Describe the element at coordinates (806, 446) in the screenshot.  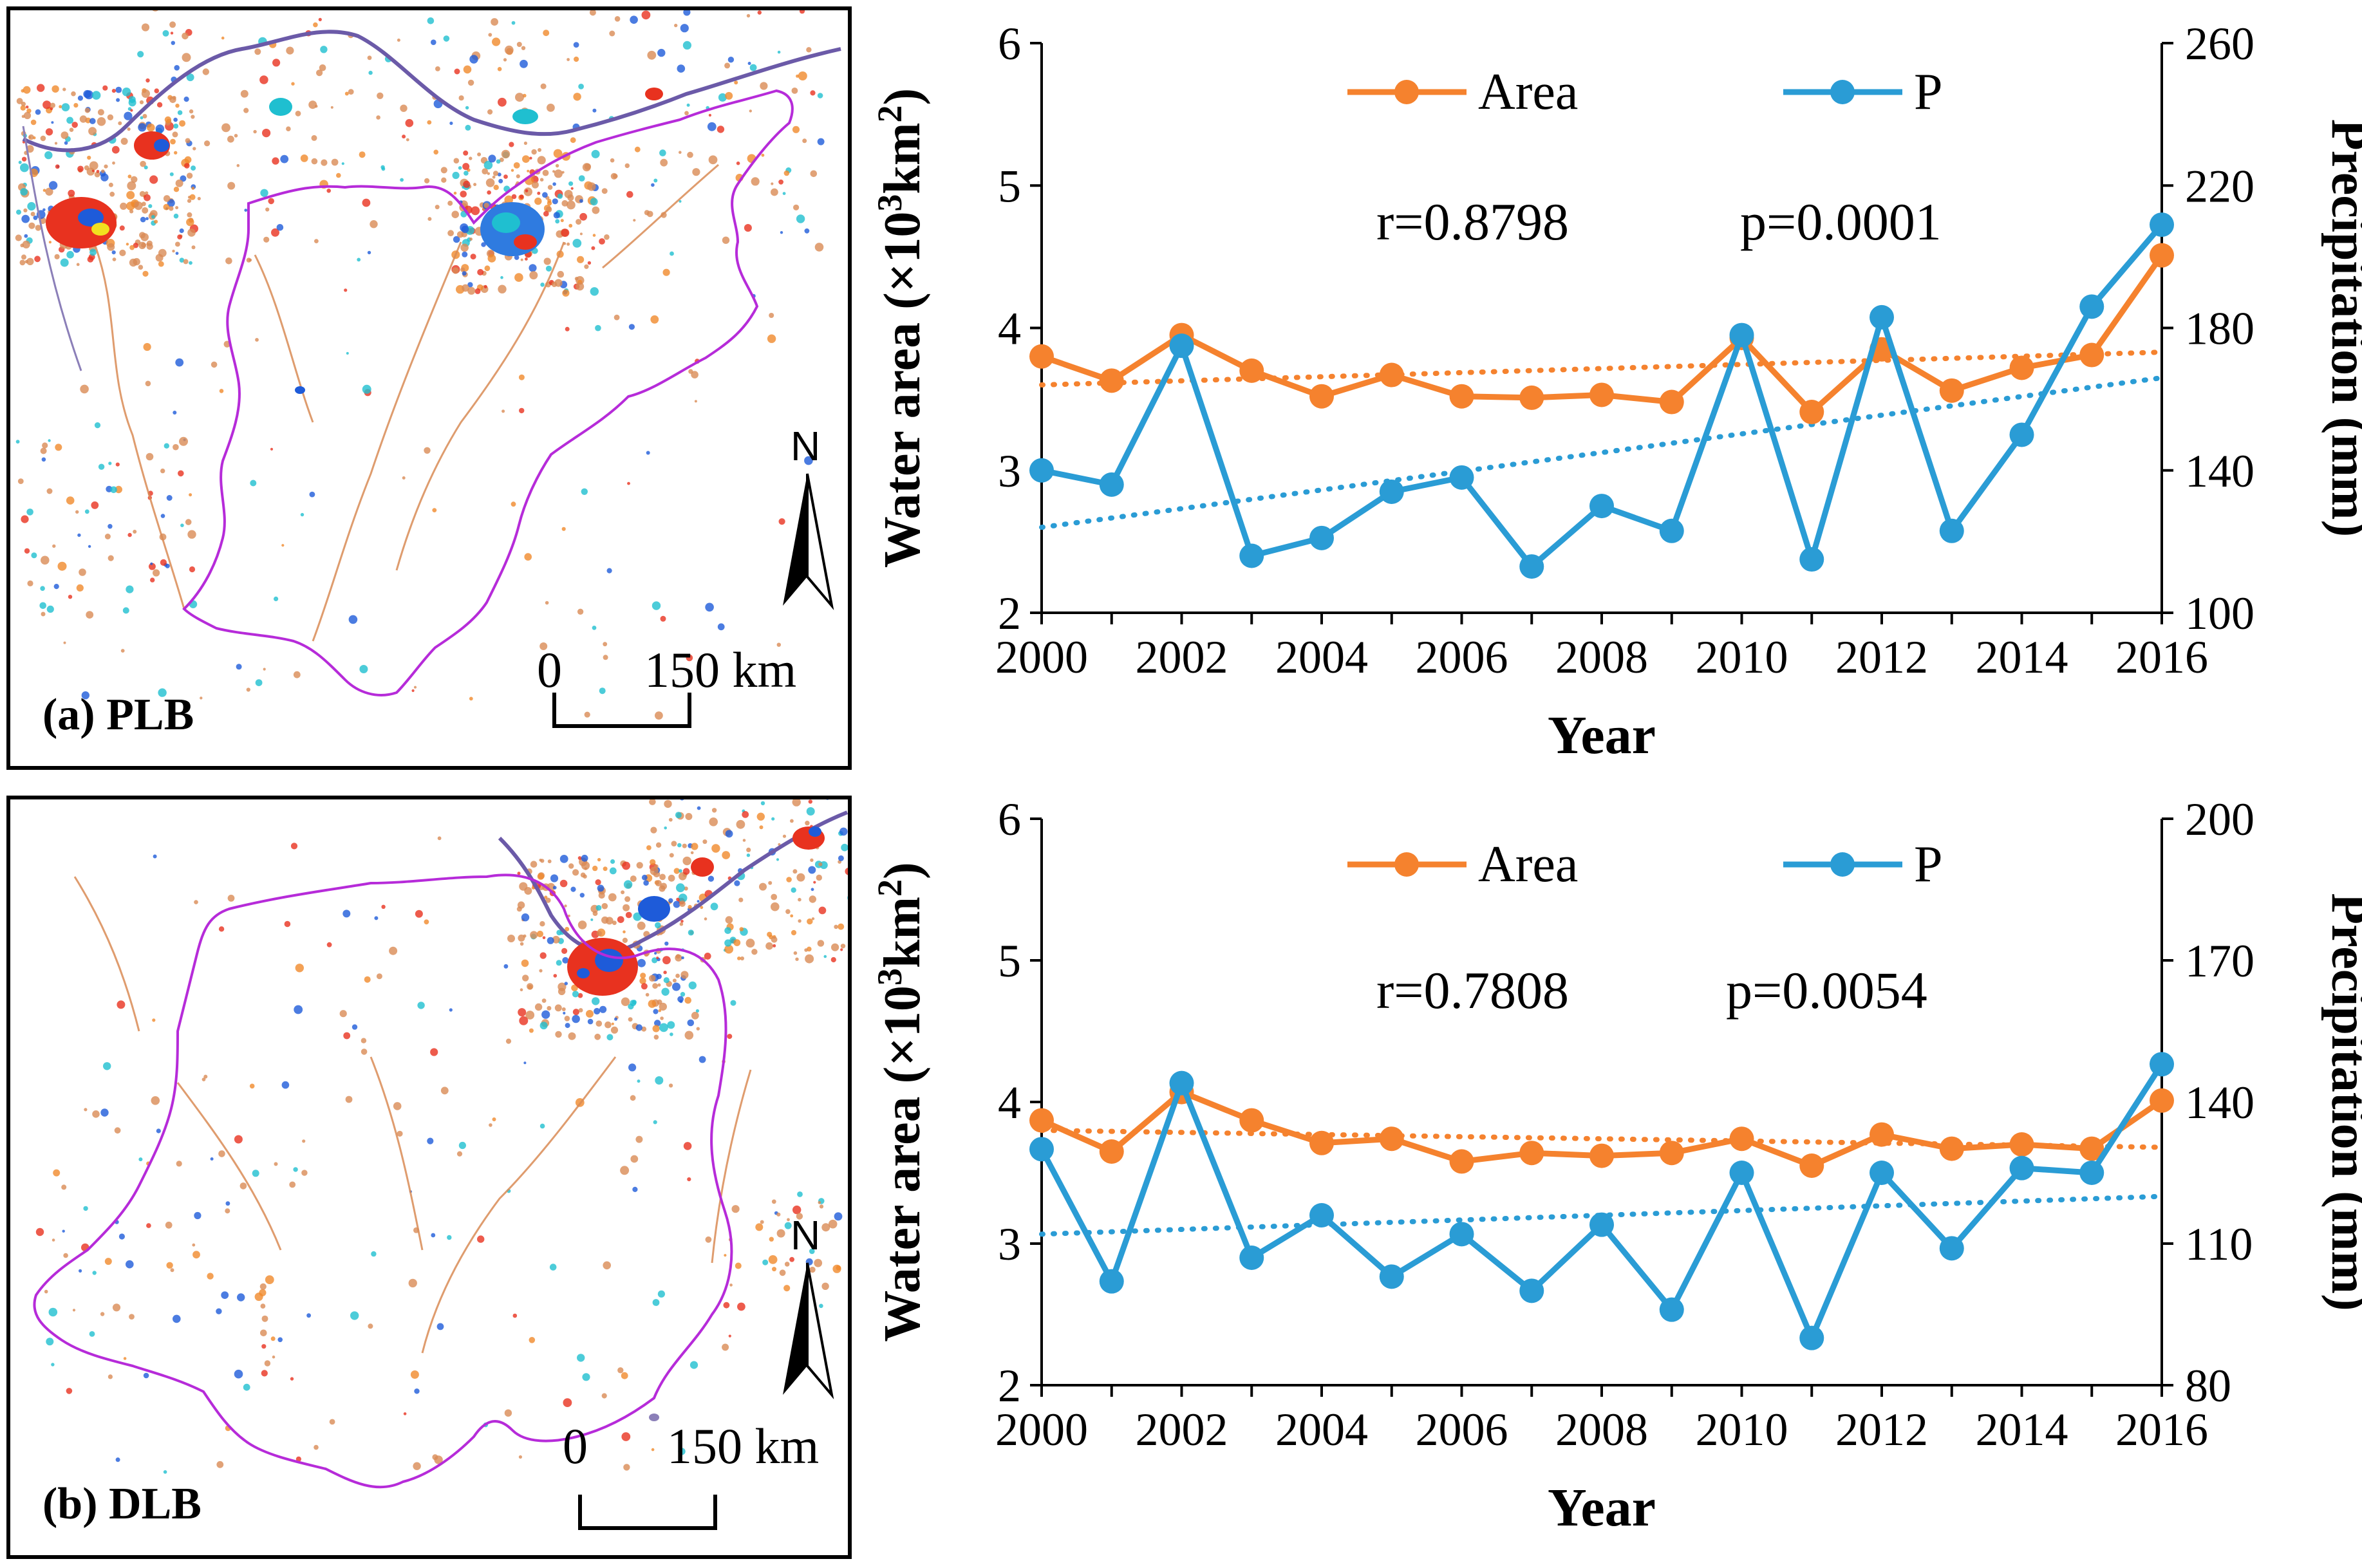
I see `north-label: N` at that location.